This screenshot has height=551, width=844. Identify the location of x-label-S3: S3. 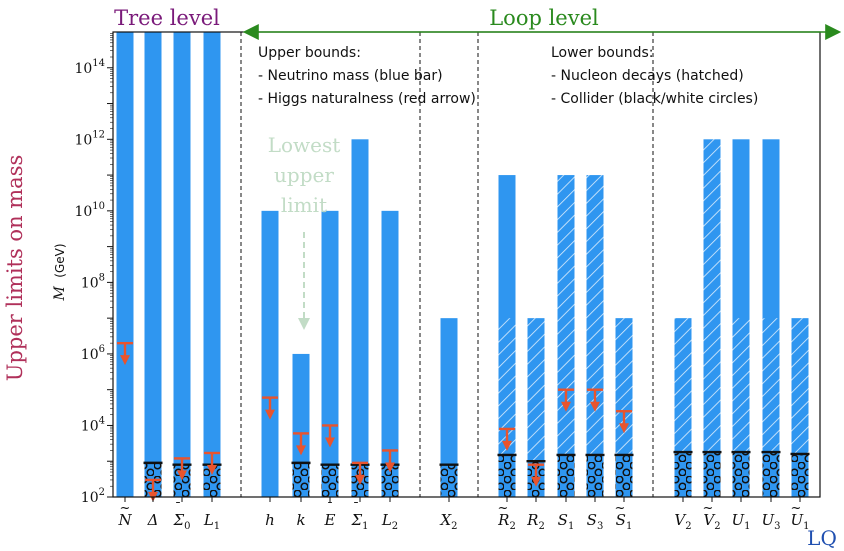
(595, 521).